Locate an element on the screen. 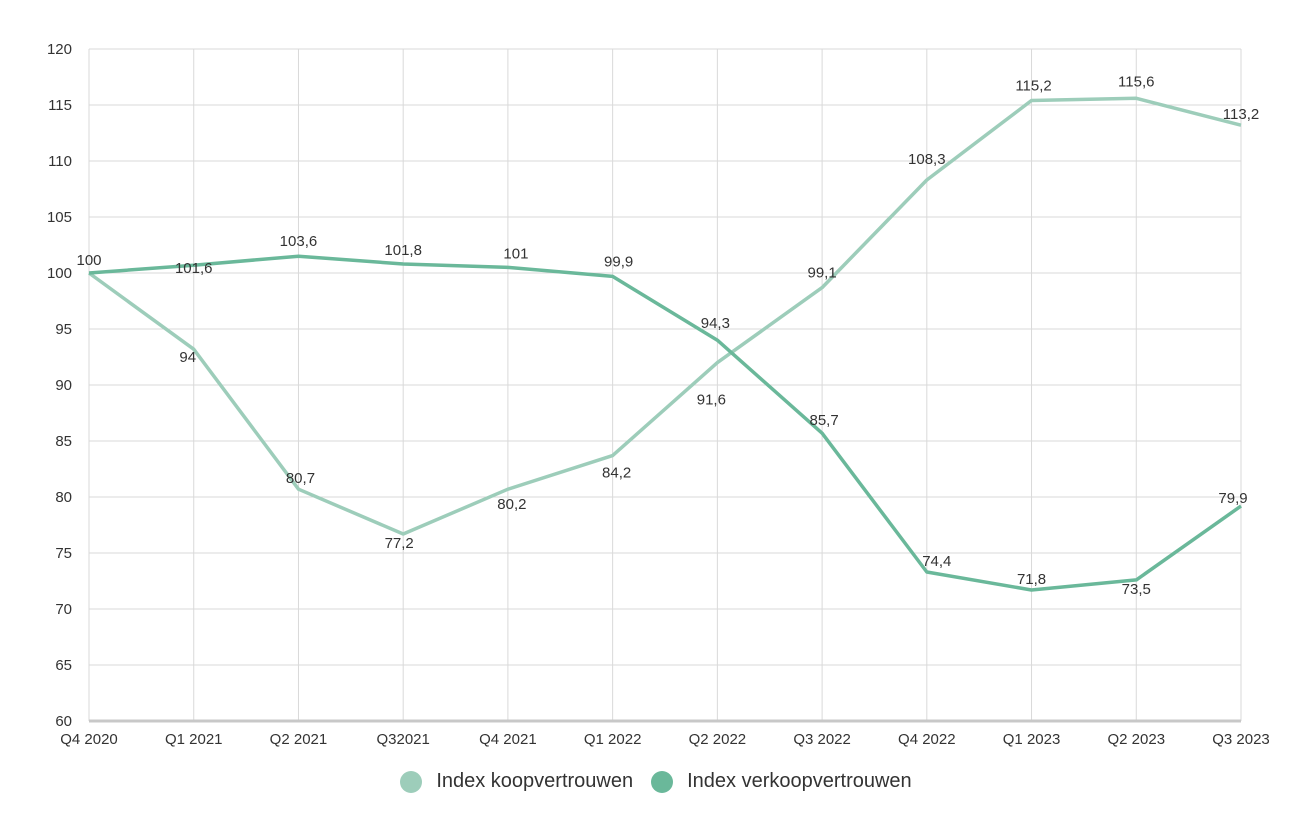 This screenshot has height=824, width=1312. y-axis: 60 65 70 75 80 85 90 95 100 105 110 115 120 is located at coordinates (59, 385).